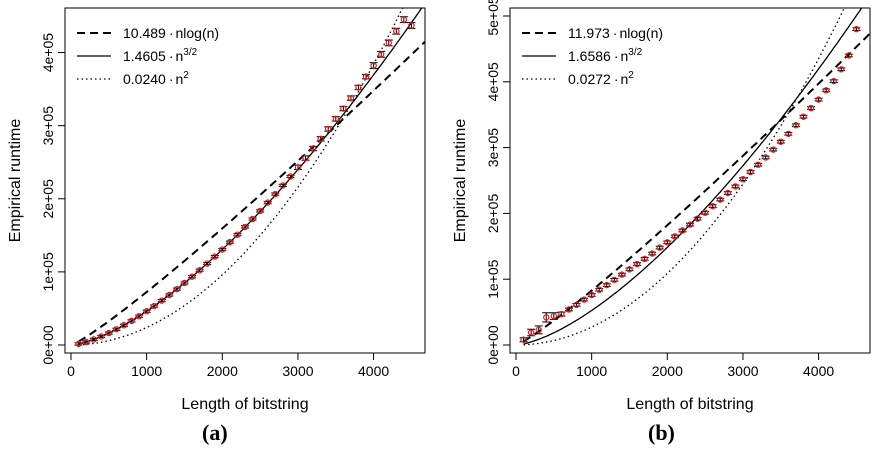 Image resolution: width=890 pixels, height=454 pixels. Describe the element at coordinates (144, 33) in the screenshot. I see `legend-coef: 10.489` at that location.